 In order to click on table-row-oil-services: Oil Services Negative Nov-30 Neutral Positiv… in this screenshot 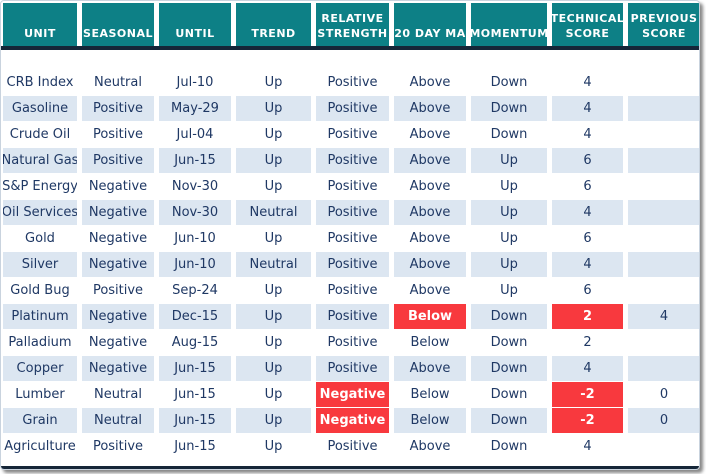, I will do `click(350, 212)`.